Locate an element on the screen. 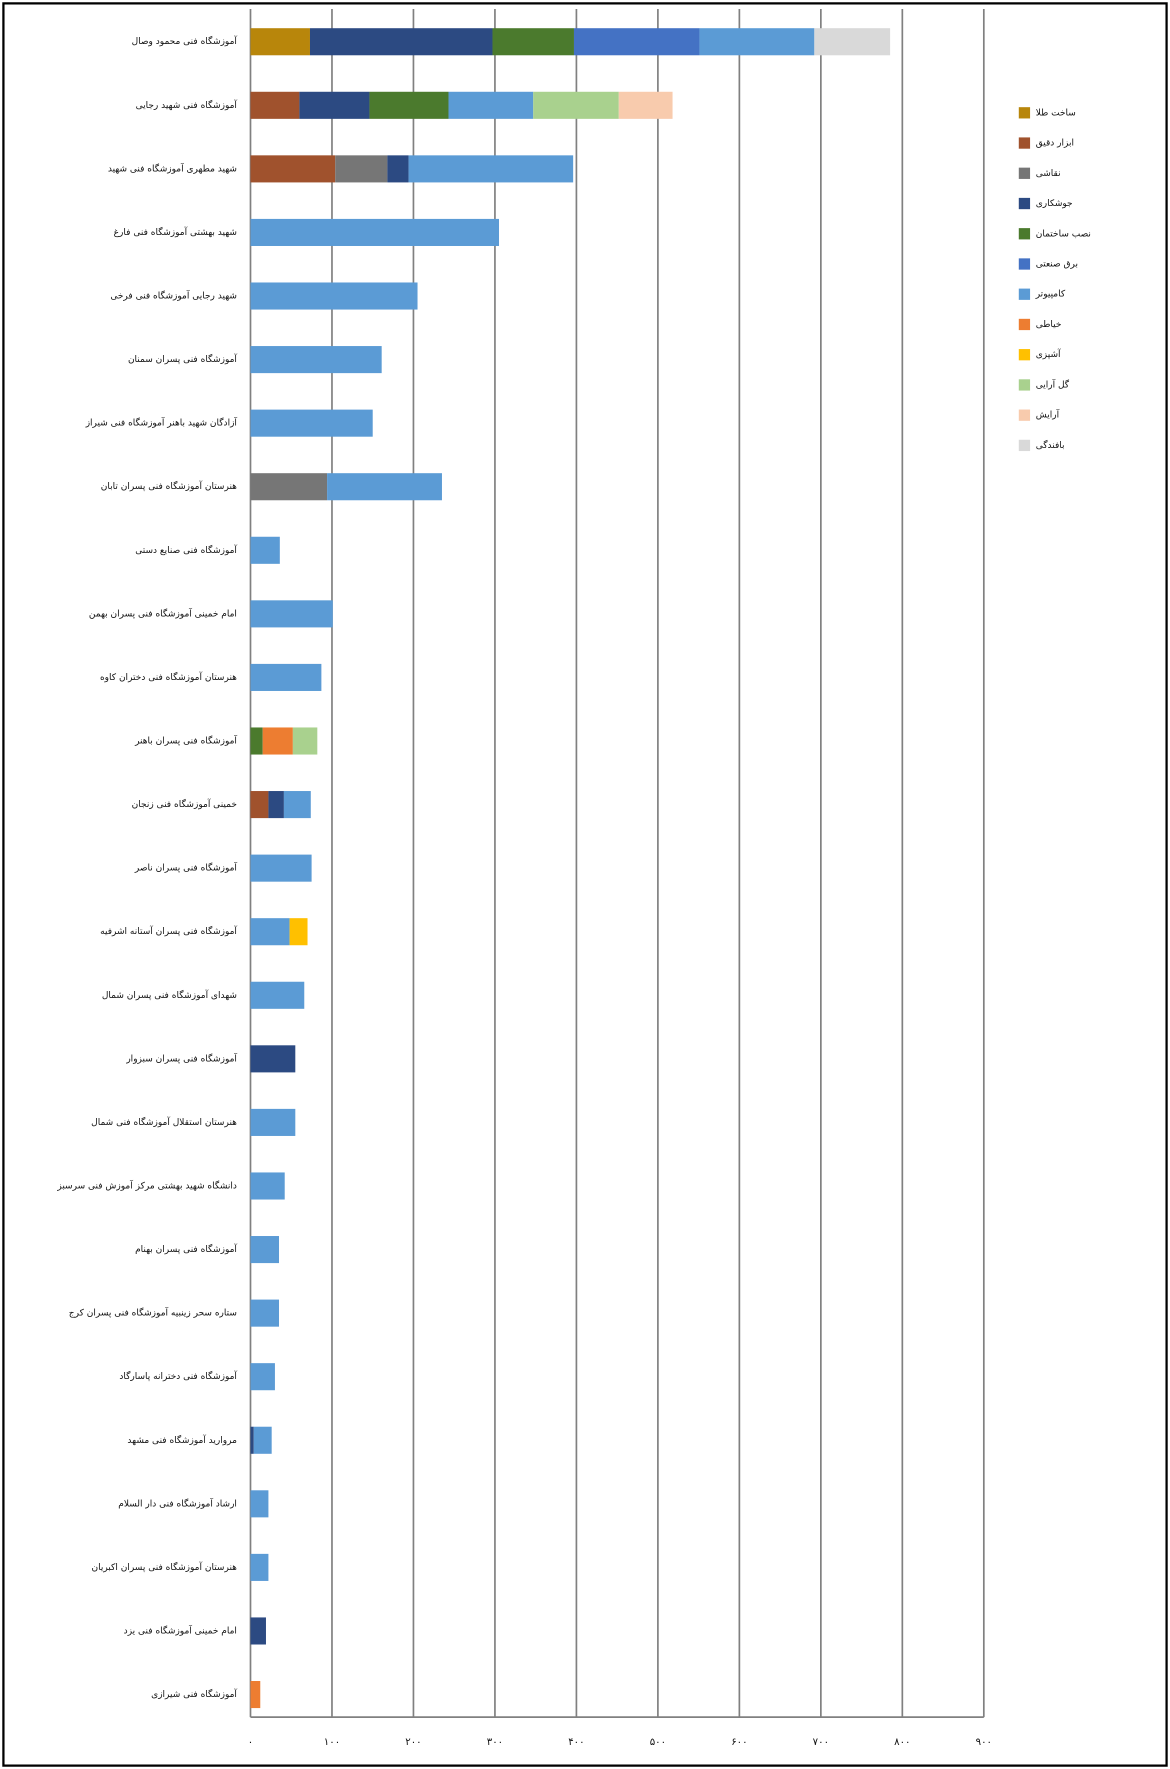 This screenshot has width=1170, height=1769. y-tick-label: آموزشگاه فنی شیرازی is located at coordinates (194, 1694).